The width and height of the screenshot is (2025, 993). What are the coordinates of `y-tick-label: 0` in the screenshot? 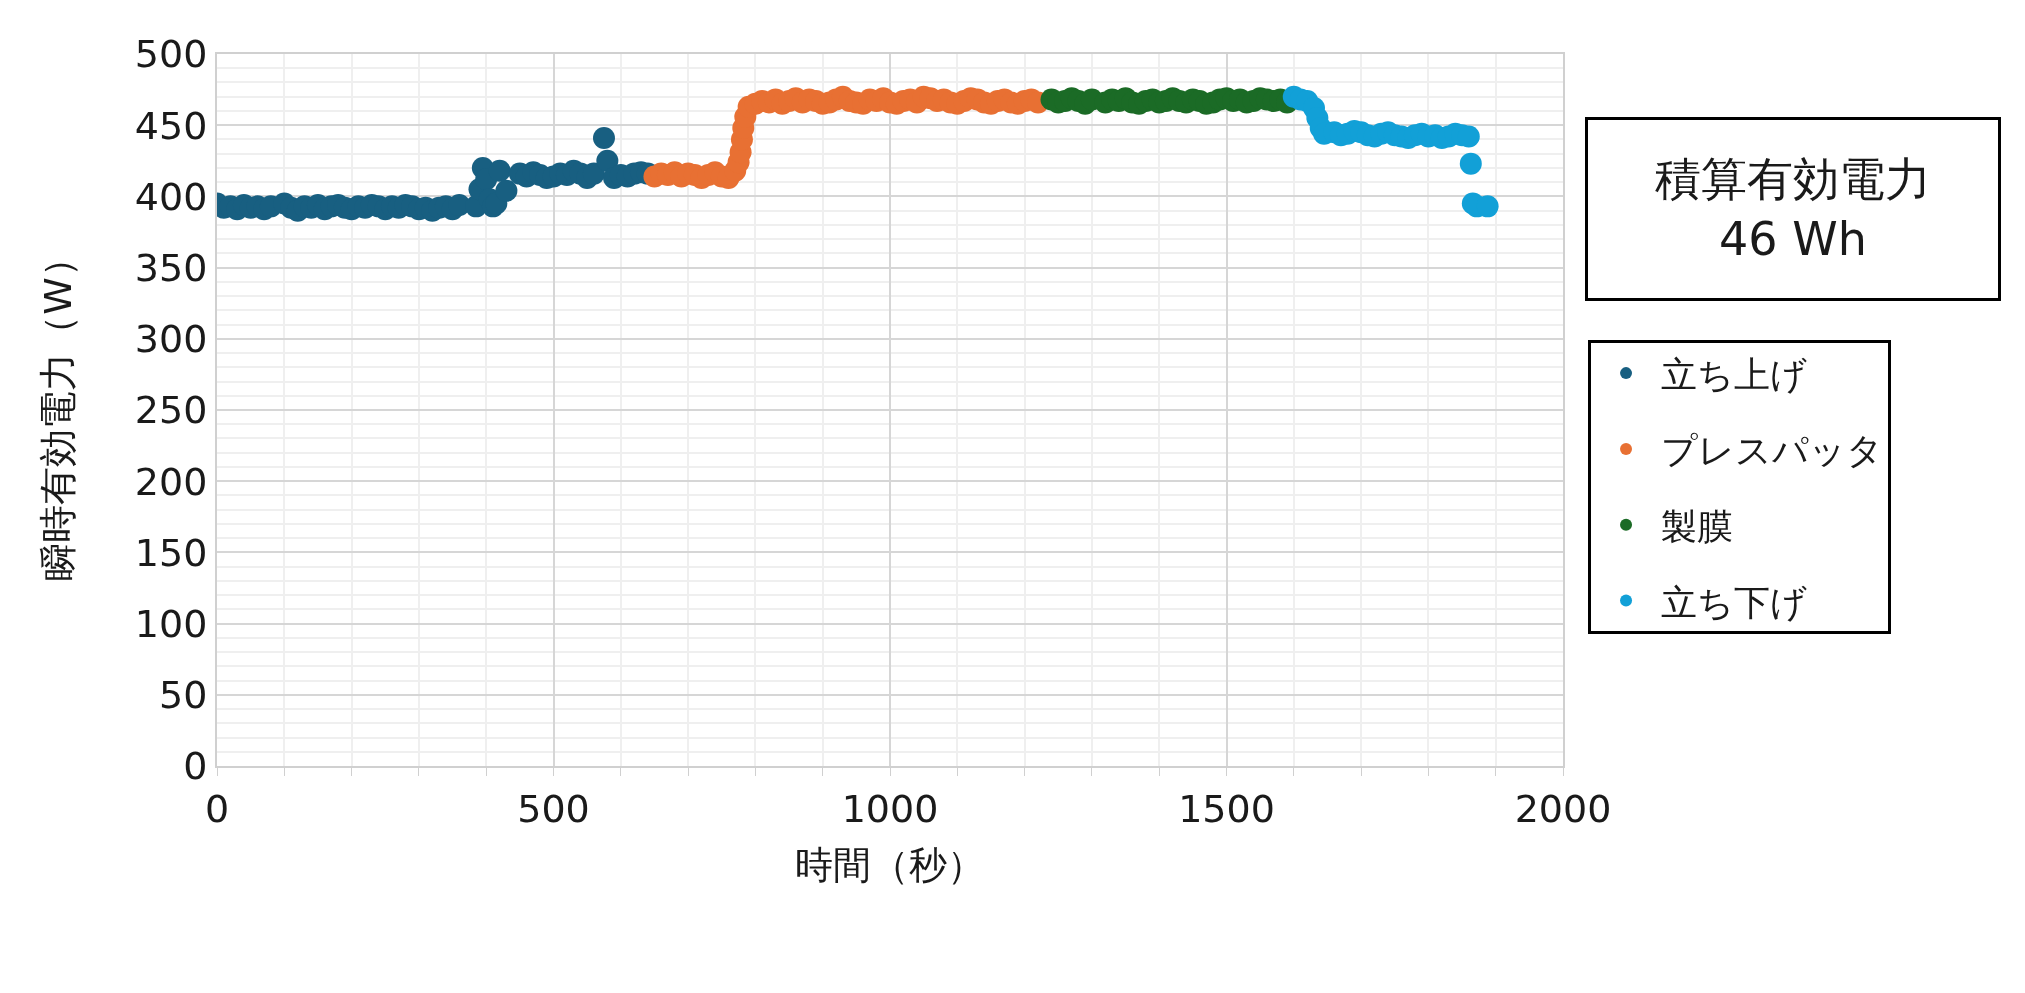 It's located at (195, 766).